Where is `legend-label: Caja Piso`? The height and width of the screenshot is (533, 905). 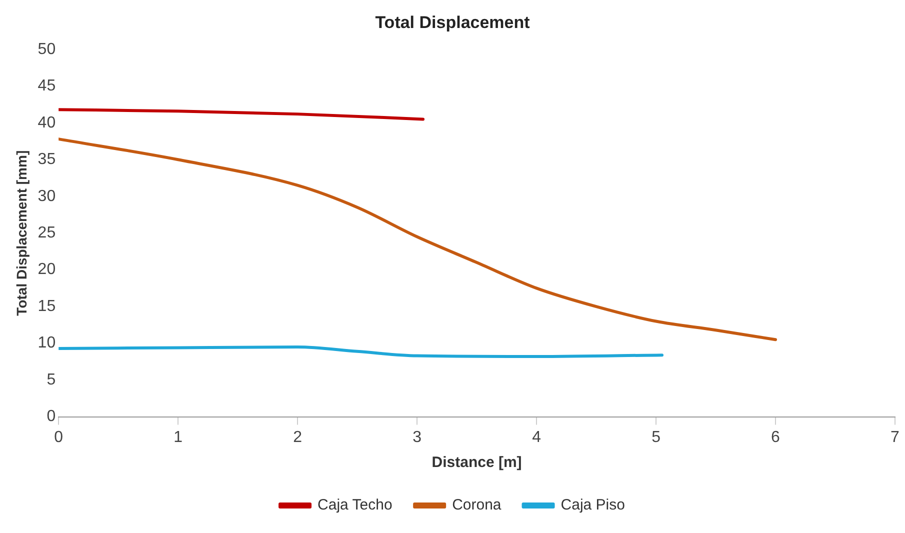
legend-label: Caja Piso is located at coordinates (592, 505).